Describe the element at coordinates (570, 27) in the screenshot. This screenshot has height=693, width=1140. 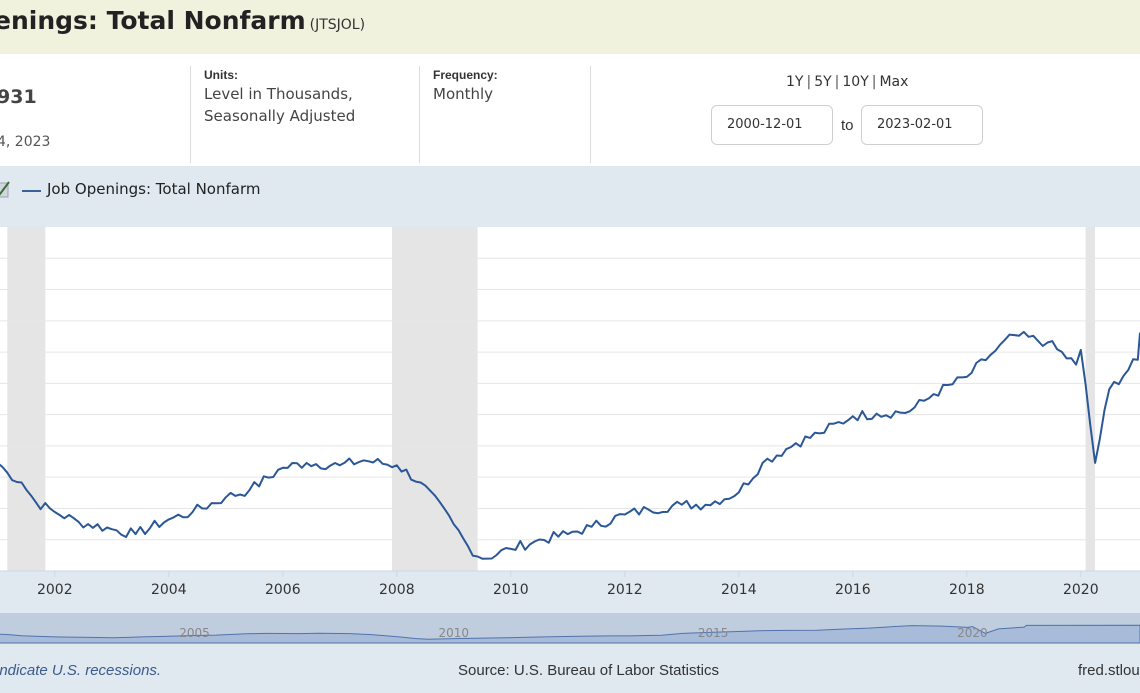
I see `title-bar: enings: Total Nonfarm (JTSJOL)` at that location.